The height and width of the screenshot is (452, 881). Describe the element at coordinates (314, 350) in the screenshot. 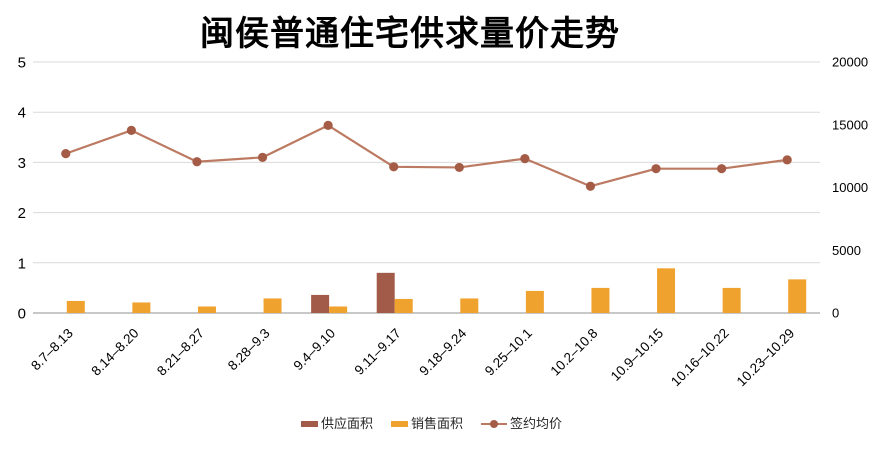

I see `x-axis-label: 9.4–9.10` at that location.